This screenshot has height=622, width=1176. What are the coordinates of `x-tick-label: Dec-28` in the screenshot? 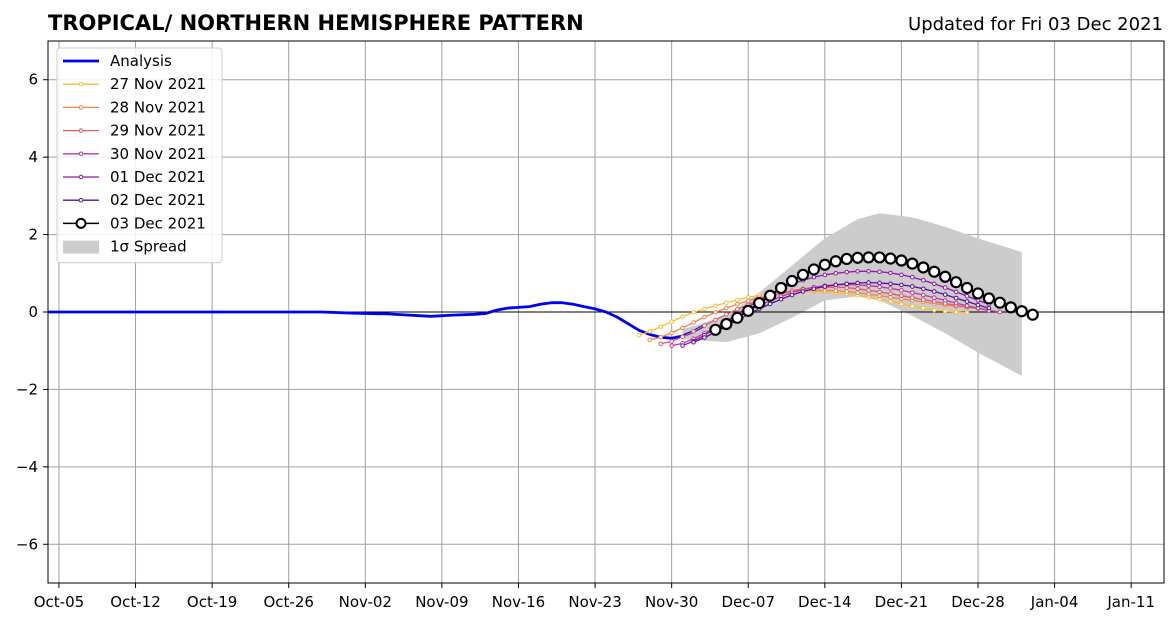 It's located at (978, 602).